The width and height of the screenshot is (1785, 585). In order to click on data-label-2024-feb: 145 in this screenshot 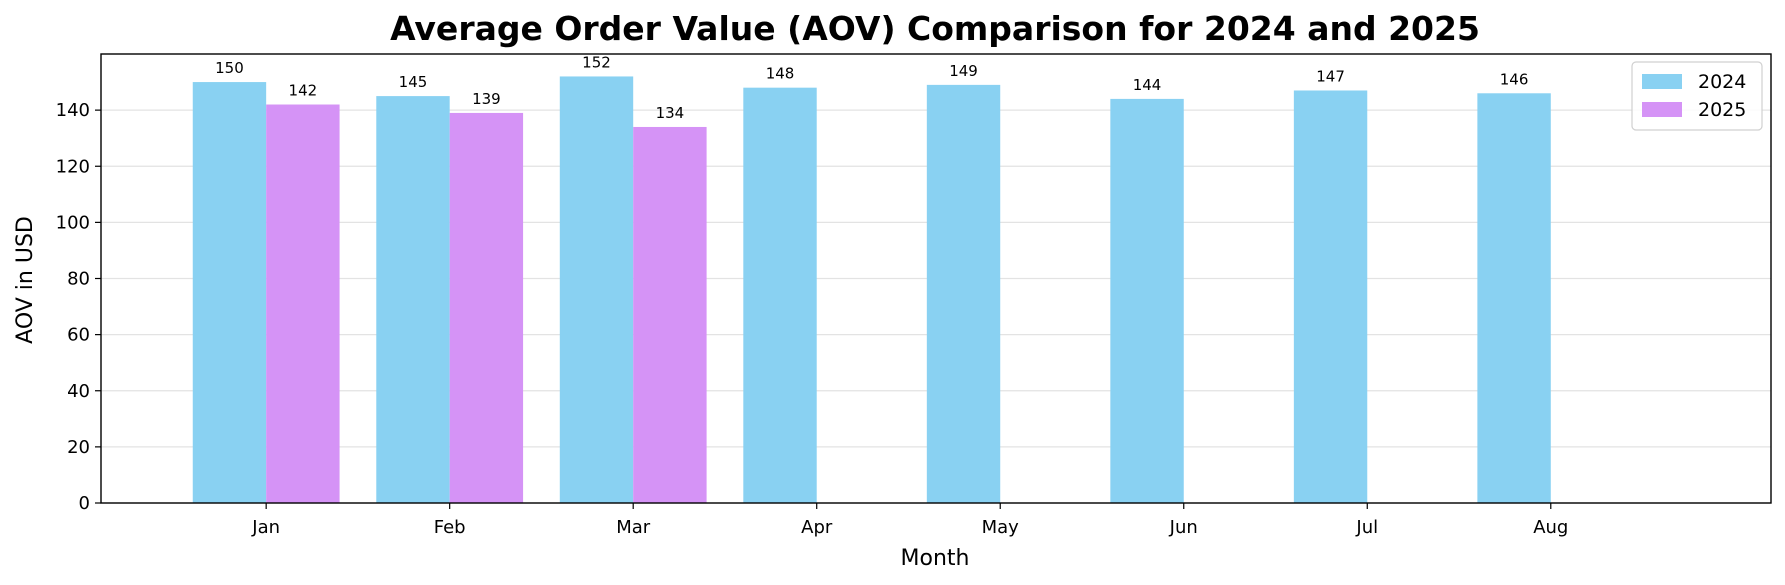, I will do `click(413, 82)`.